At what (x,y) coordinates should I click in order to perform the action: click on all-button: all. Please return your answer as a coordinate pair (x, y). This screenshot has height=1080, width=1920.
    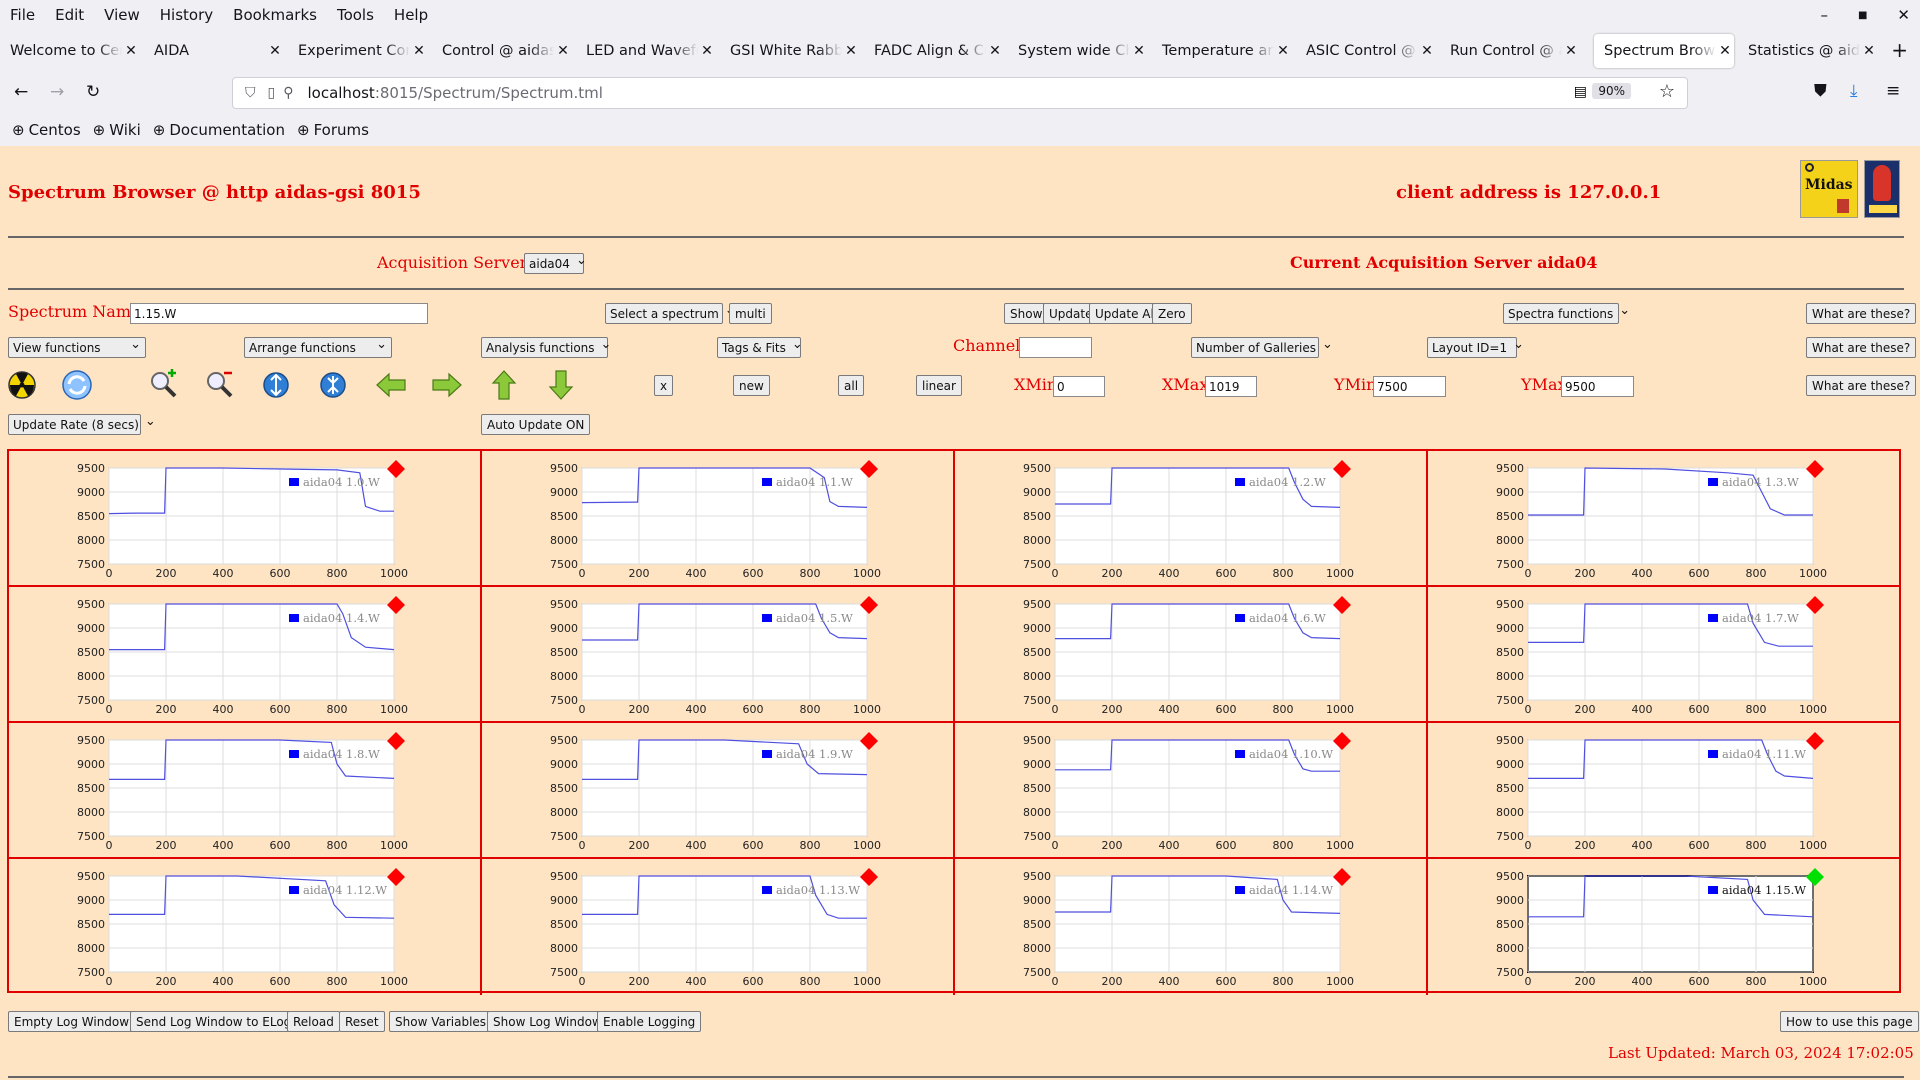
    Looking at the image, I should click on (851, 385).